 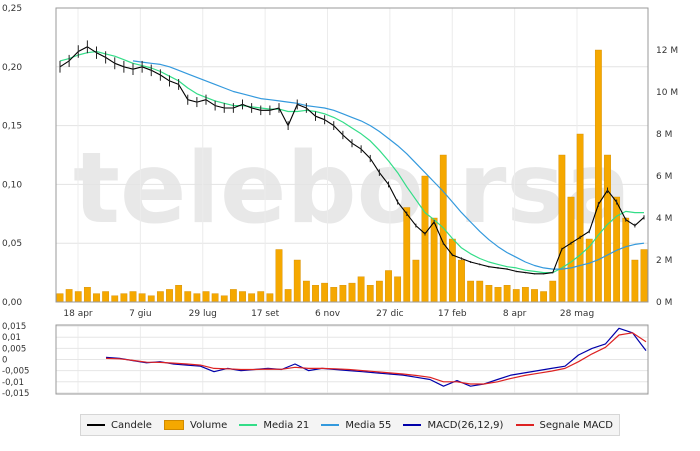 I want to click on legend-label: Segnale MACD, so click(x=576, y=425).